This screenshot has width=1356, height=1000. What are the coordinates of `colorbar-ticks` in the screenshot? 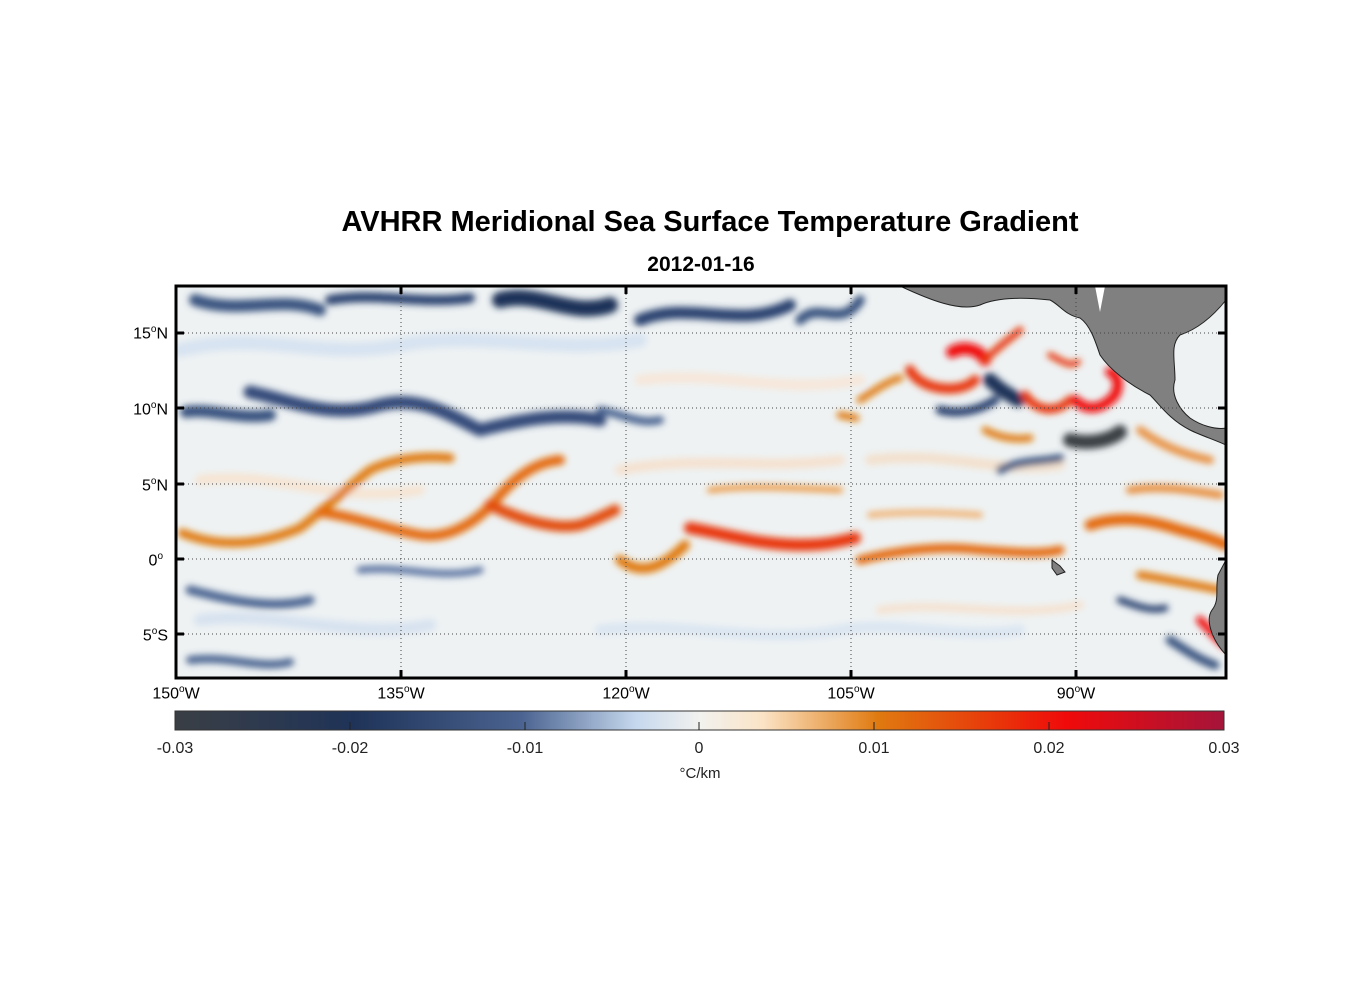 It's located at (699, 726).